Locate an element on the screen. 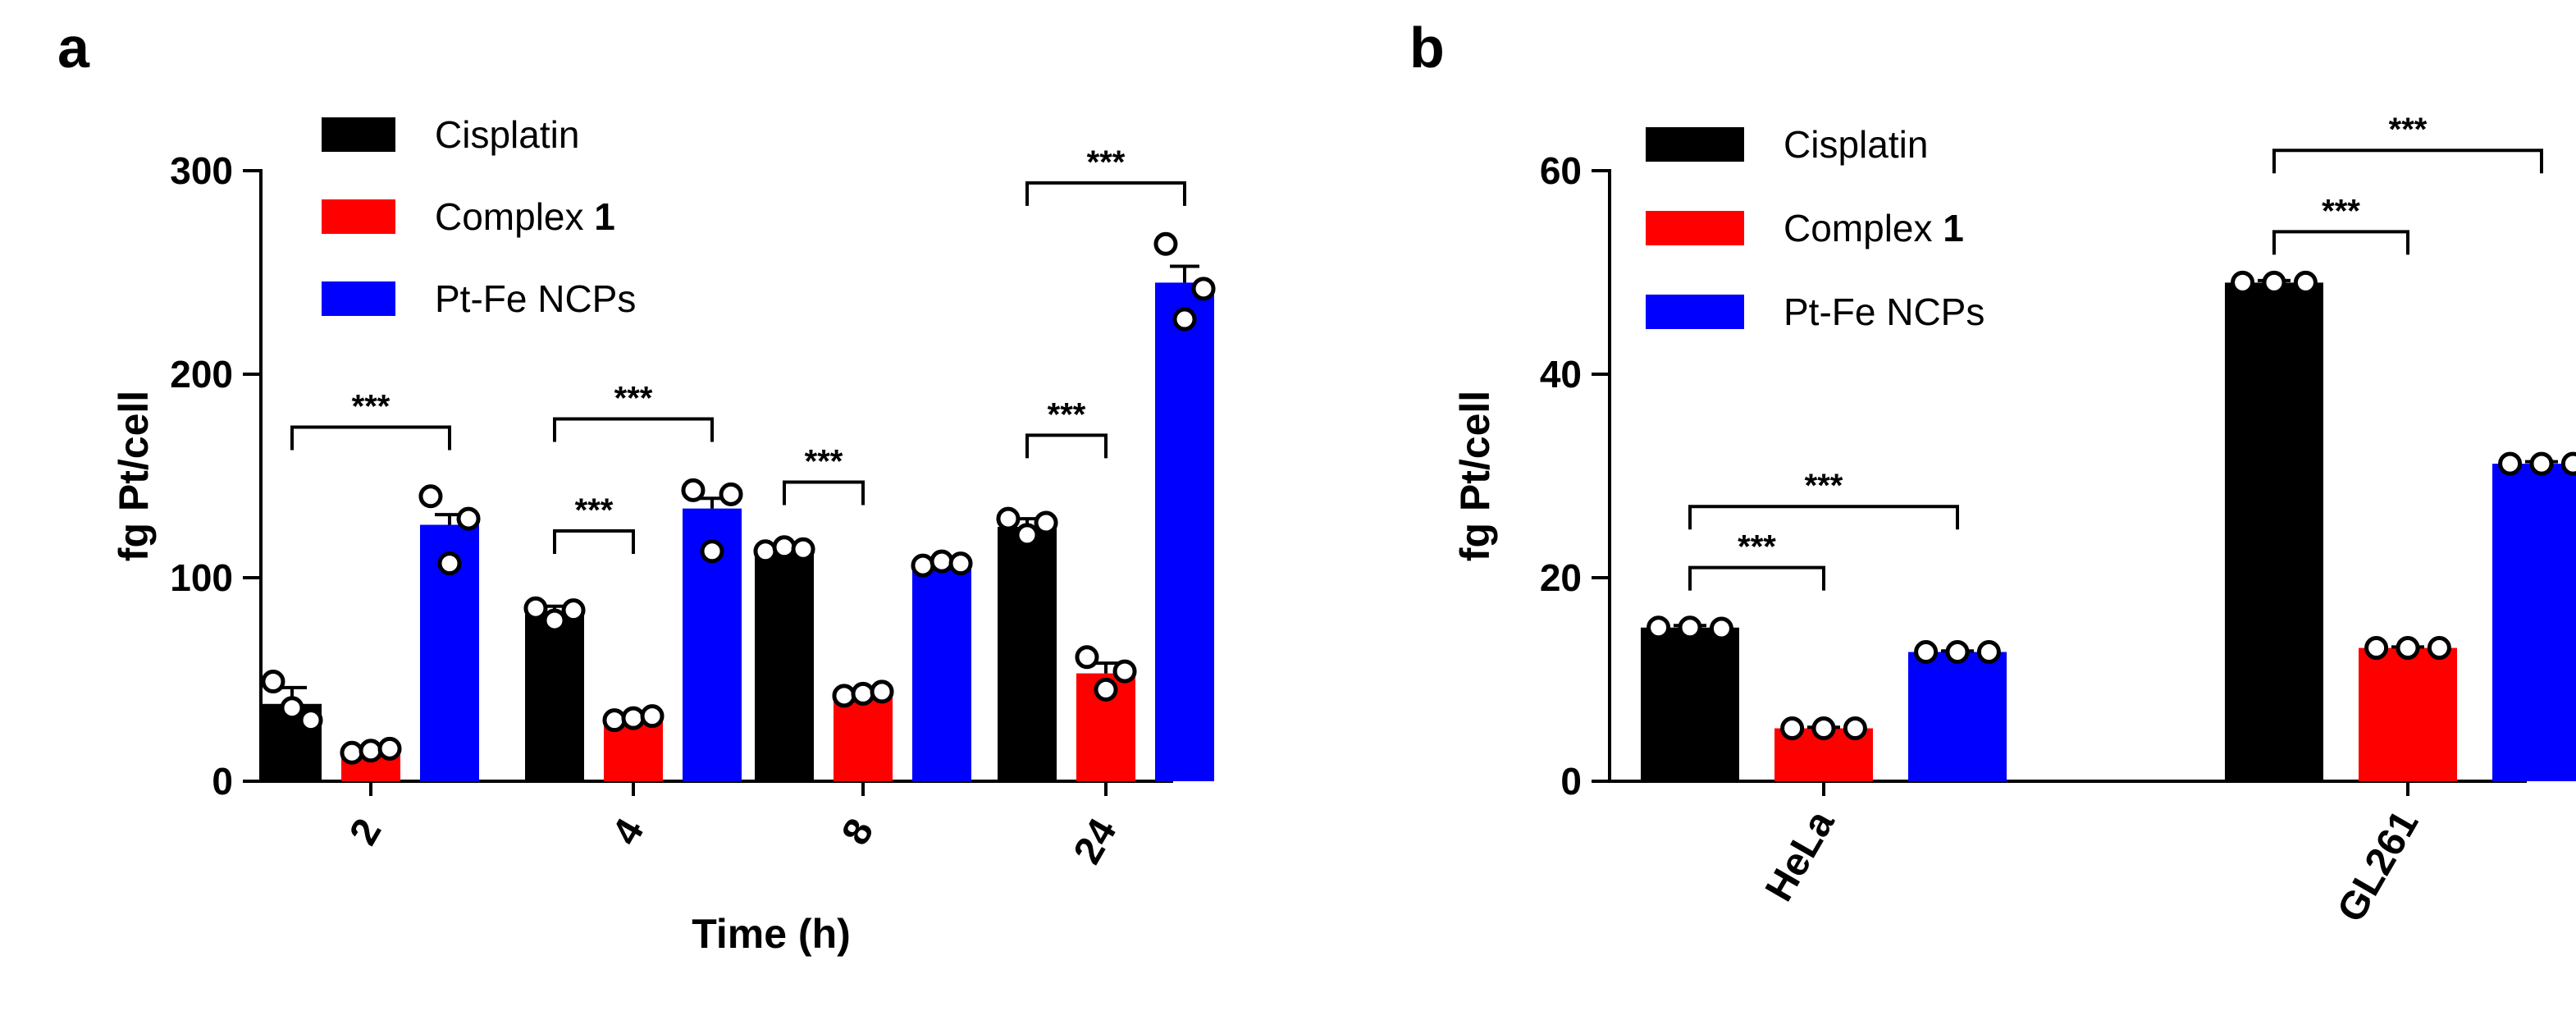 The width and height of the screenshot is (2576, 1011). panel-b-bar-cisplatin is located at coordinates (1690, 704).